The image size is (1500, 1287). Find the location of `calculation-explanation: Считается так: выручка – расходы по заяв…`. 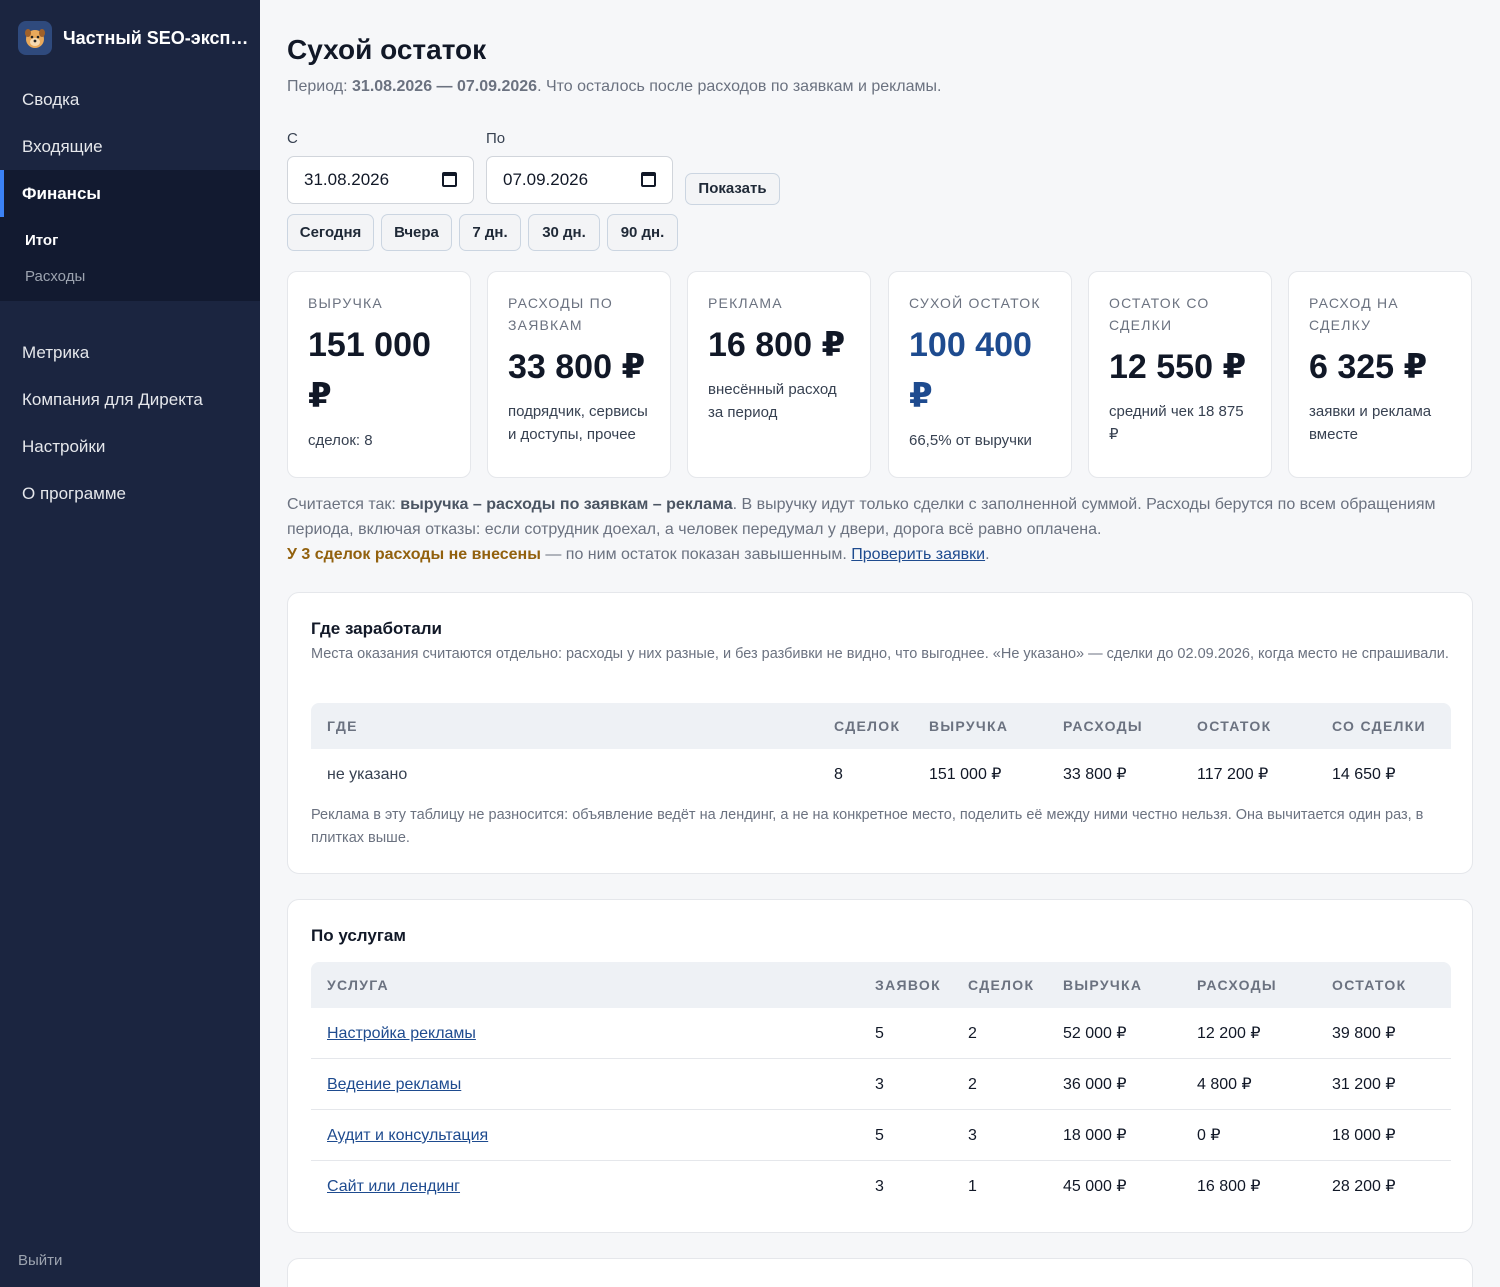

calculation-explanation: Считается так: выручка – расходы по заяв… is located at coordinates (880, 529).